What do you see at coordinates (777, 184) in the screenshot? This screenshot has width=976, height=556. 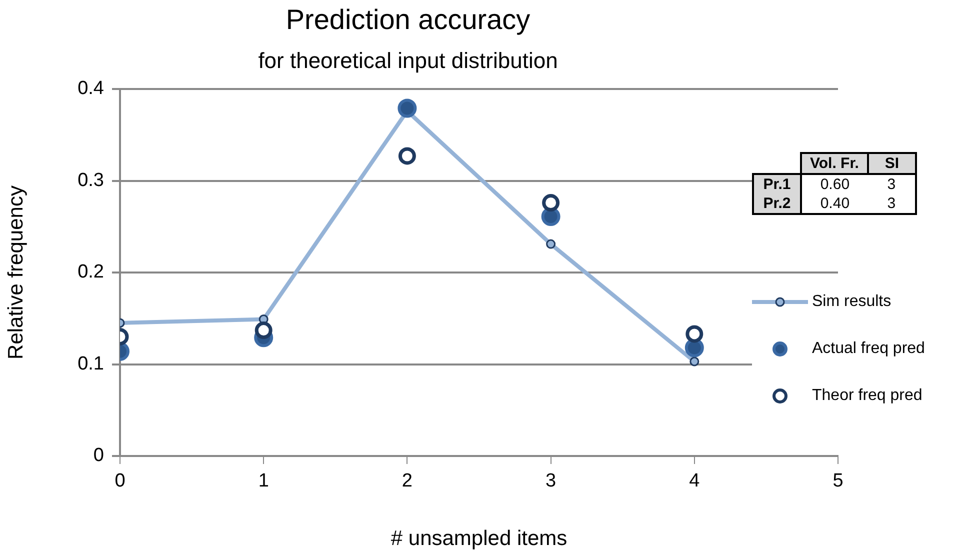 I see `annotation: Pr.1` at bounding box center [777, 184].